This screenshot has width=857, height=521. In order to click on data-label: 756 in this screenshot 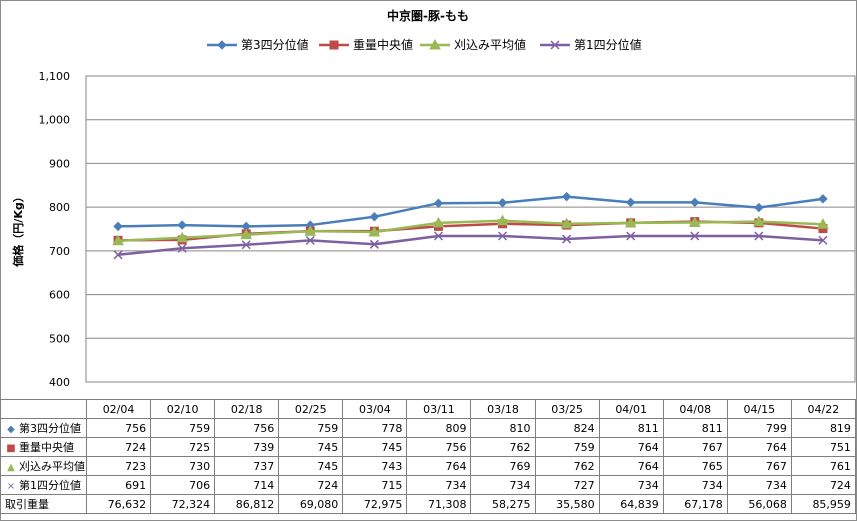, I will do `click(439, 447)`.